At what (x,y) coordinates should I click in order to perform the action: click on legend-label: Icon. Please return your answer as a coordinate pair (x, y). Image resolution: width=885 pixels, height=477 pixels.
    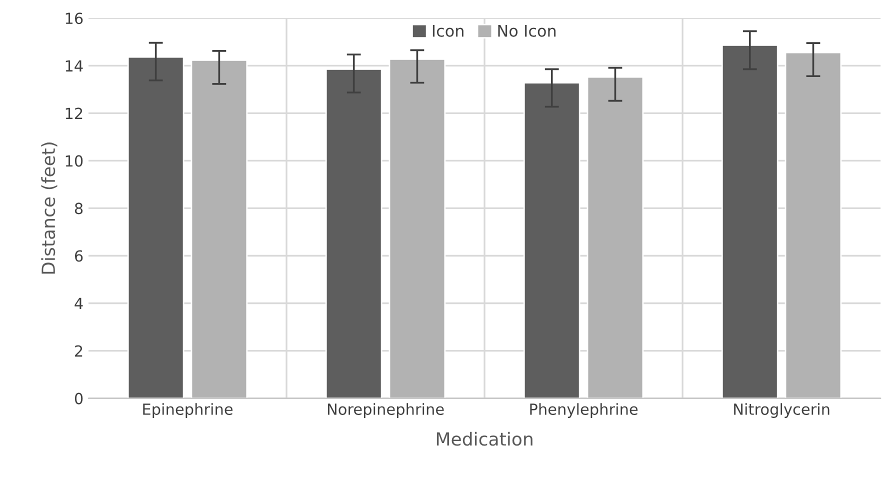
    Looking at the image, I should click on (448, 31).